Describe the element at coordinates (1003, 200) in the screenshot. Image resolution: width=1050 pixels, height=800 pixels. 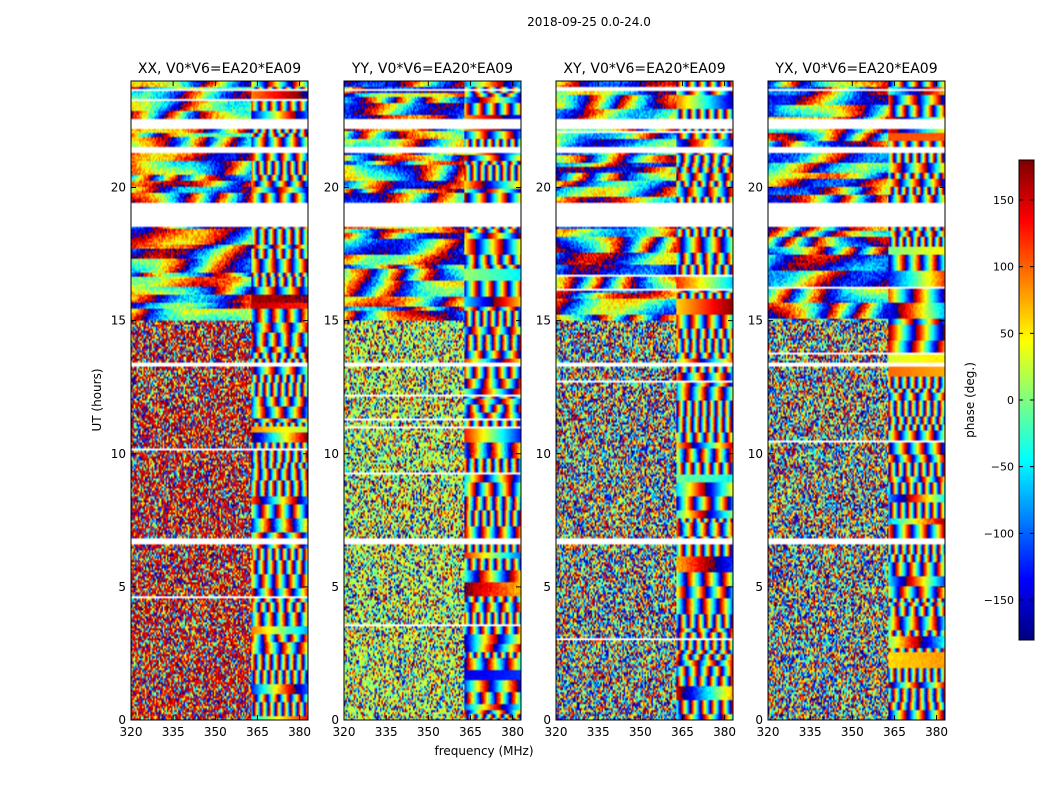
I see `colorbar-tick-label: 150` at that location.